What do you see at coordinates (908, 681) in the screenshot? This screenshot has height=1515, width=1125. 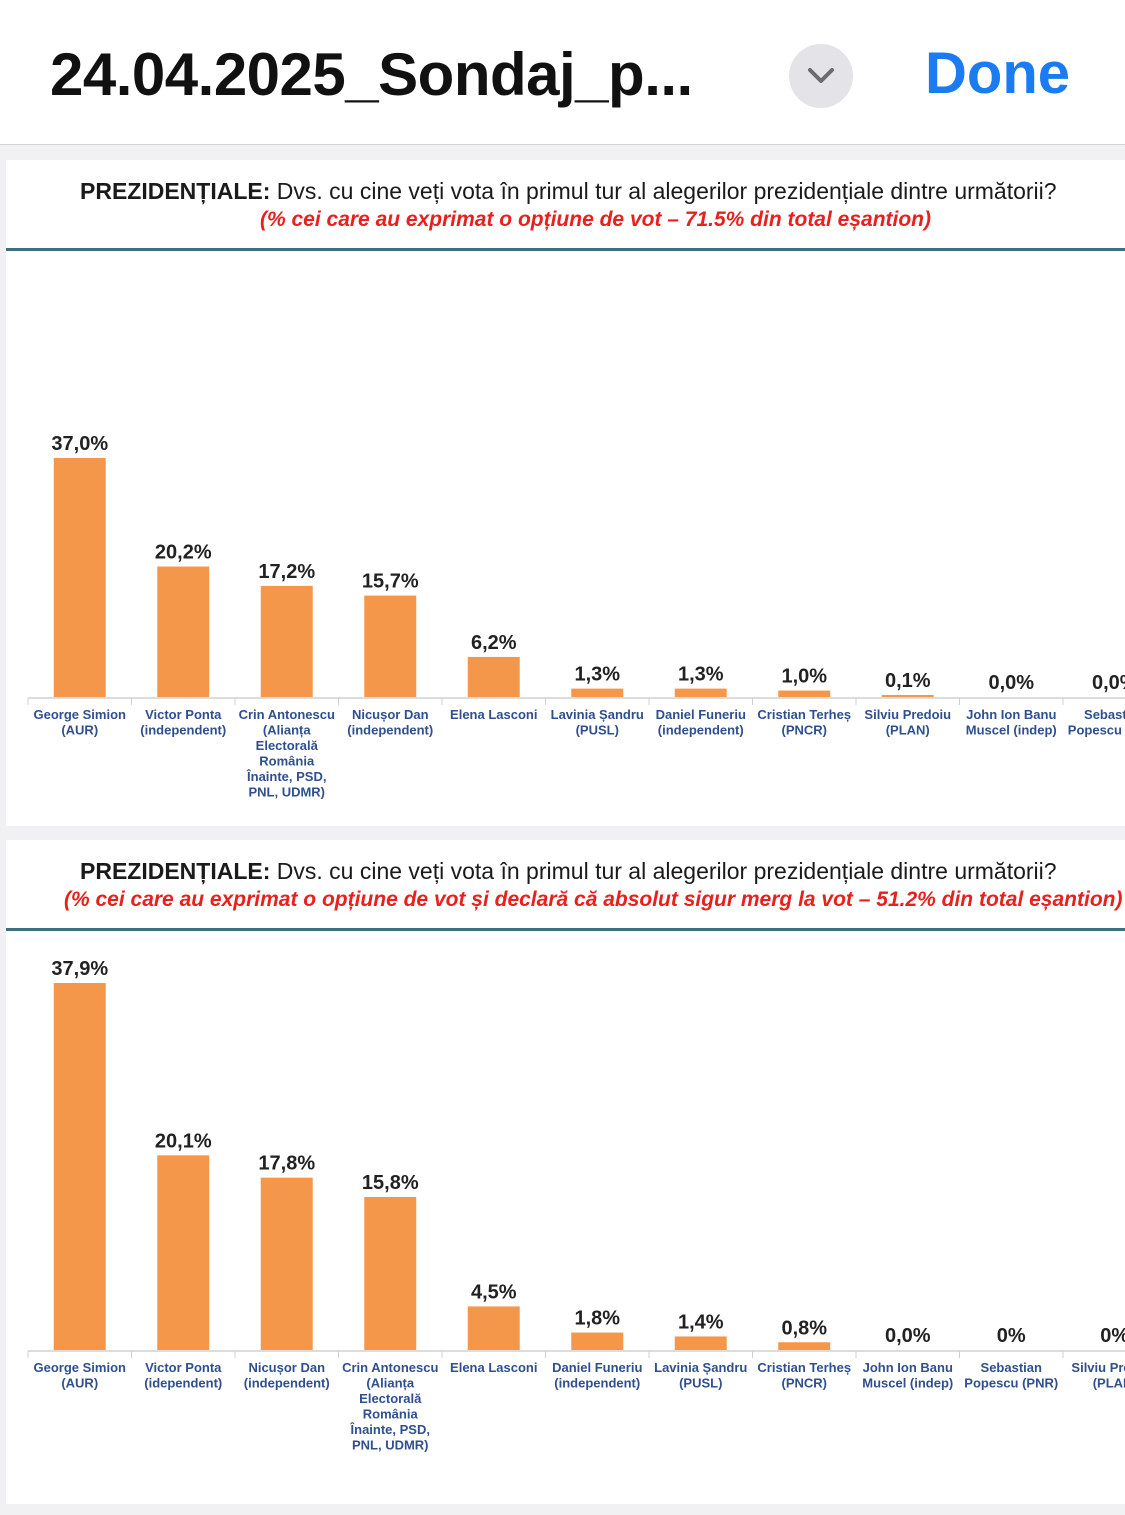 I see `data-label: 0,1%` at bounding box center [908, 681].